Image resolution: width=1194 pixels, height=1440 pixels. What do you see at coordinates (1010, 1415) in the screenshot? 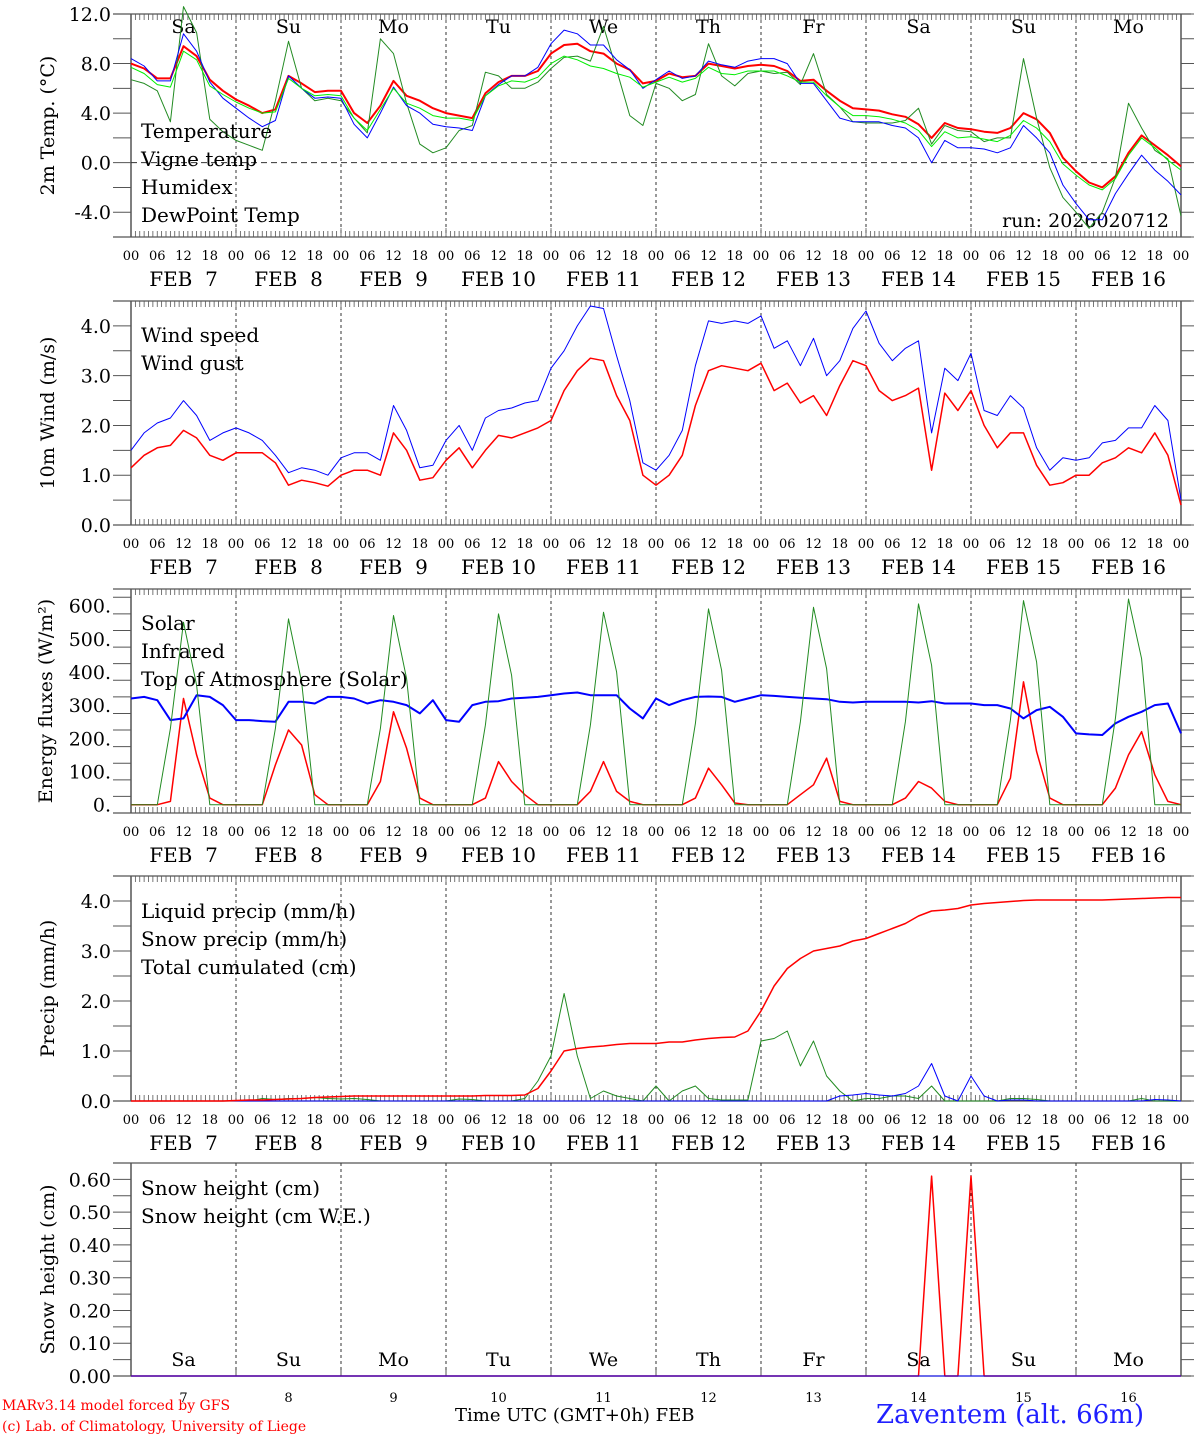
I see `station-title: Zaventem (alt. 66m)` at bounding box center [1010, 1415].